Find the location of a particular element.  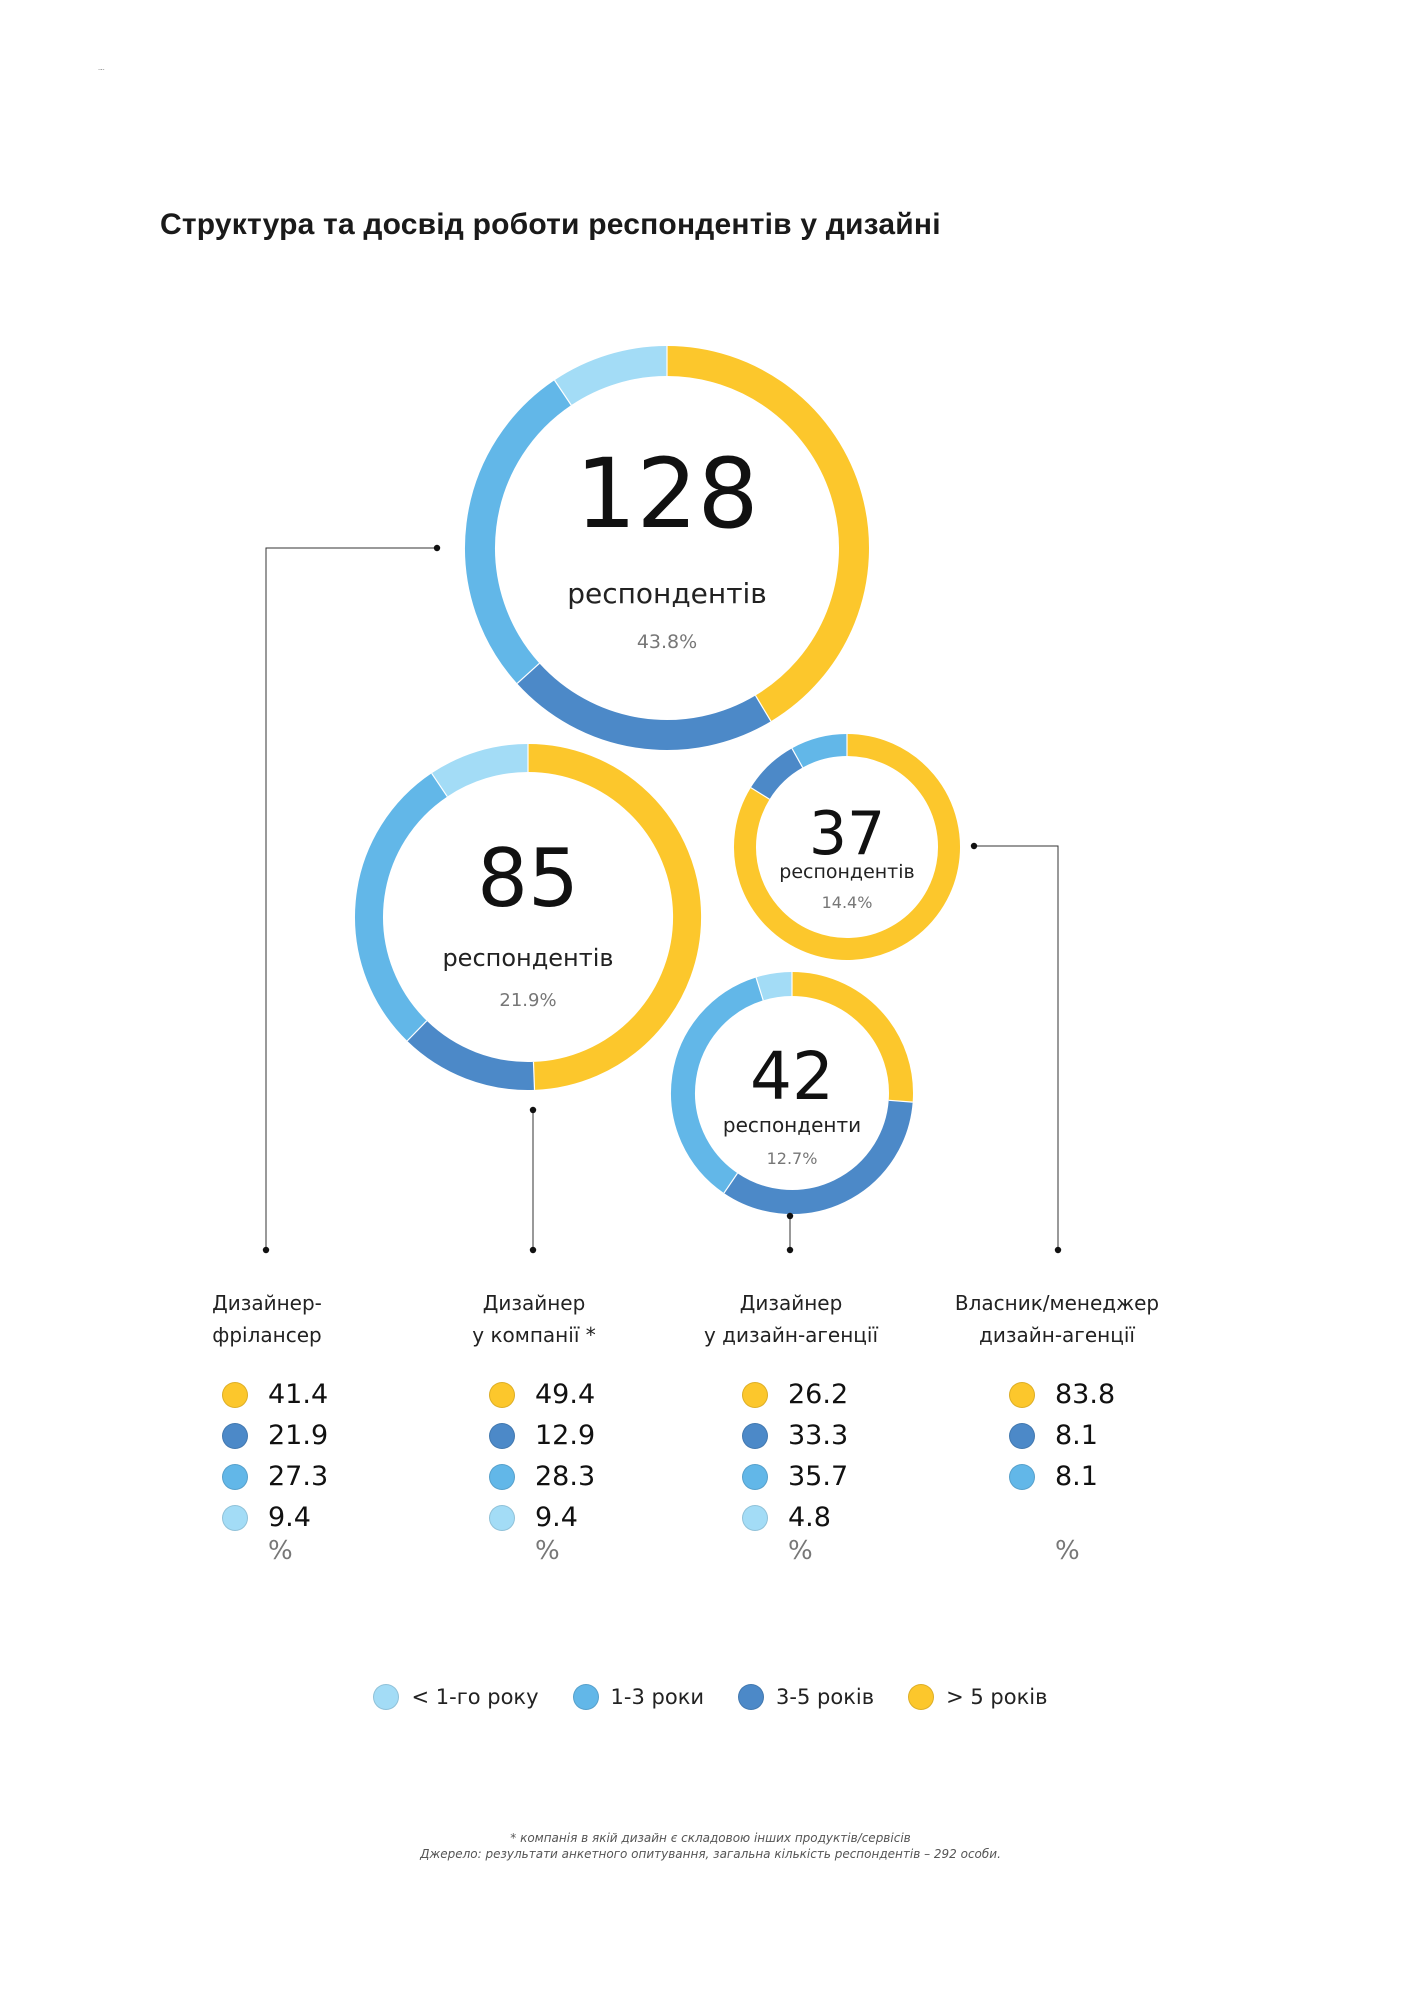

value-gt5: 83.8 is located at coordinates (1085, 1394).